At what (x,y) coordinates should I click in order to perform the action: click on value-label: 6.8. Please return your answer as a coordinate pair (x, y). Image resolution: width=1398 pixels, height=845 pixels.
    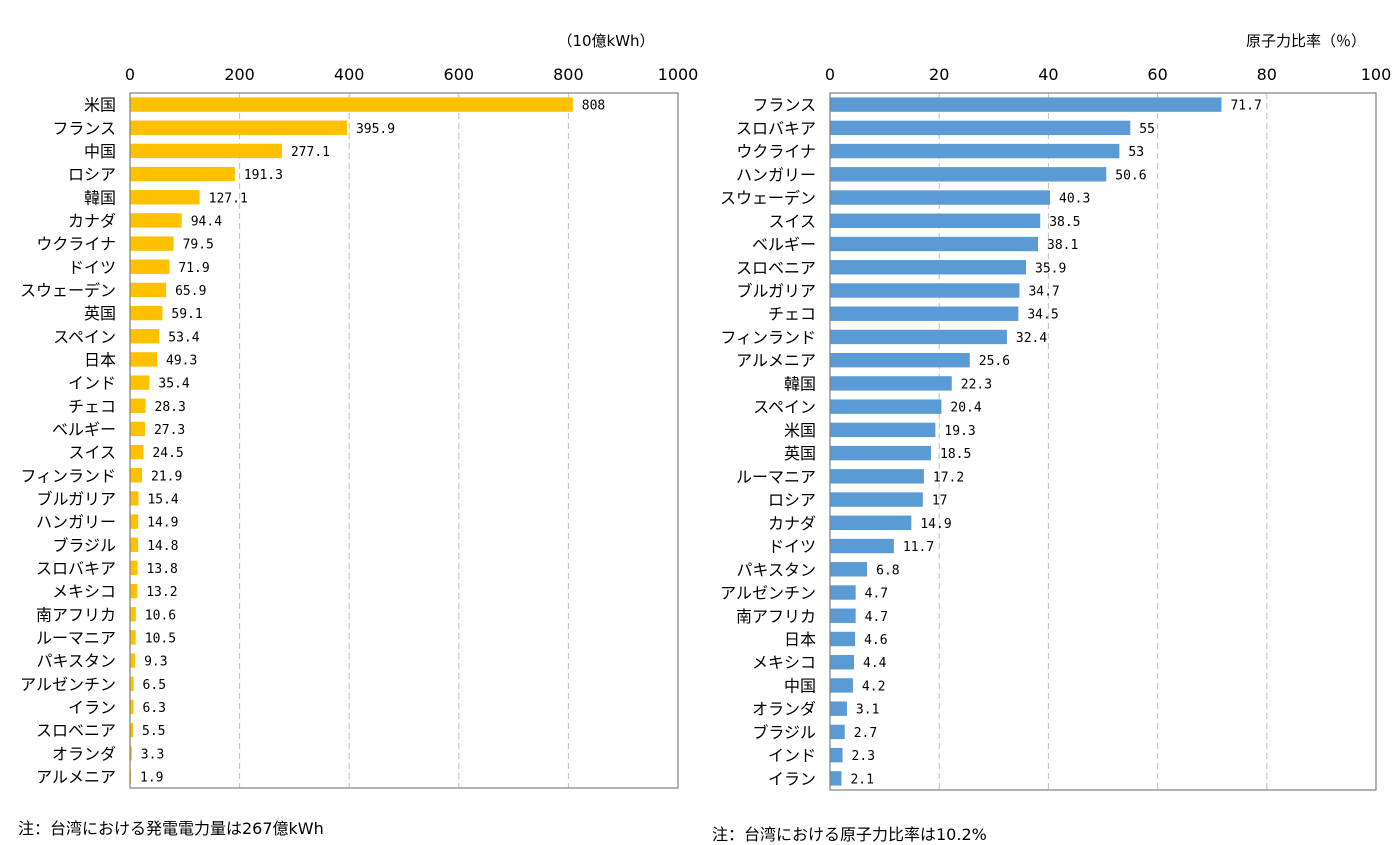
    Looking at the image, I should click on (887, 570).